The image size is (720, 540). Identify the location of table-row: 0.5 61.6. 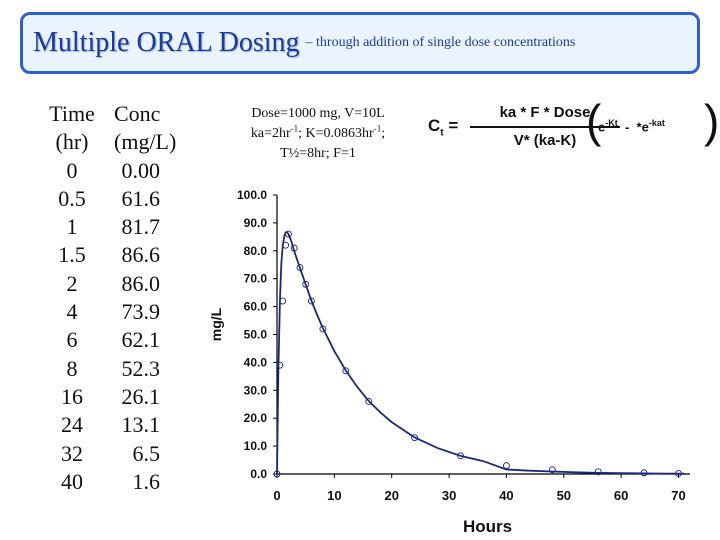
(120, 199).